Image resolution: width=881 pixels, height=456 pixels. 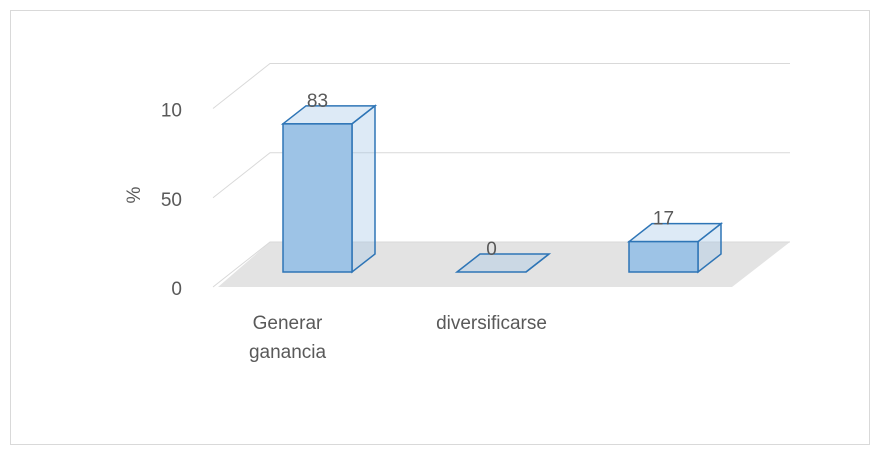 I want to click on y-tick-label: 0, so click(x=176, y=289).